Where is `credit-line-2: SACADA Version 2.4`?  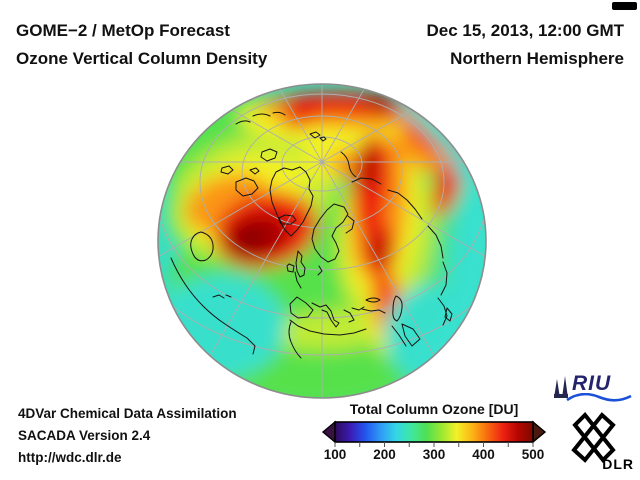 credit-line-2: SACADA Version 2.4 is located at coordinates (84, 435).